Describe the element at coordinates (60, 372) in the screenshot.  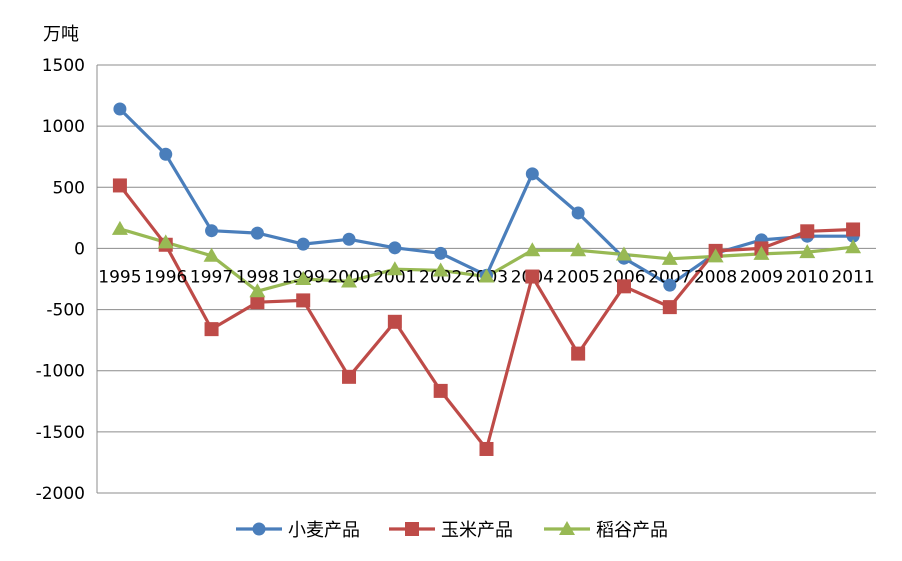
I see `y-tick-label: -1000` at that location.